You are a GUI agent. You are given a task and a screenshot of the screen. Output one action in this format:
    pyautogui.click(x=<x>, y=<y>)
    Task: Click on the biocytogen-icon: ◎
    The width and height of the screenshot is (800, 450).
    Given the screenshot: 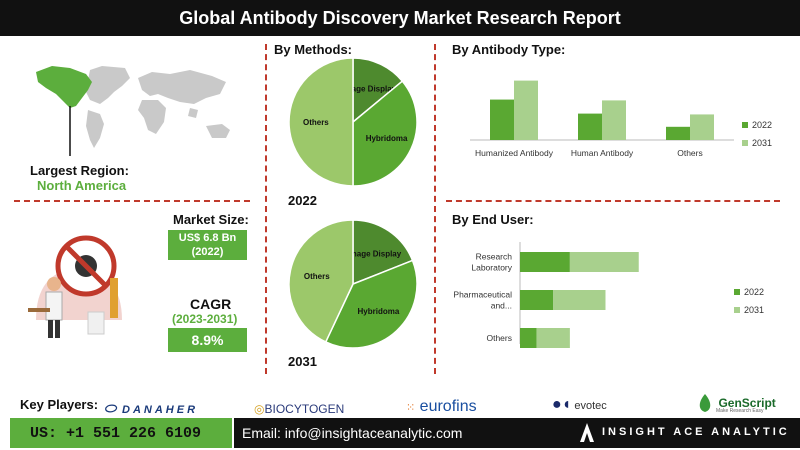 What is the action you would take?
    pyautogui.click(x=259, y=409)
    